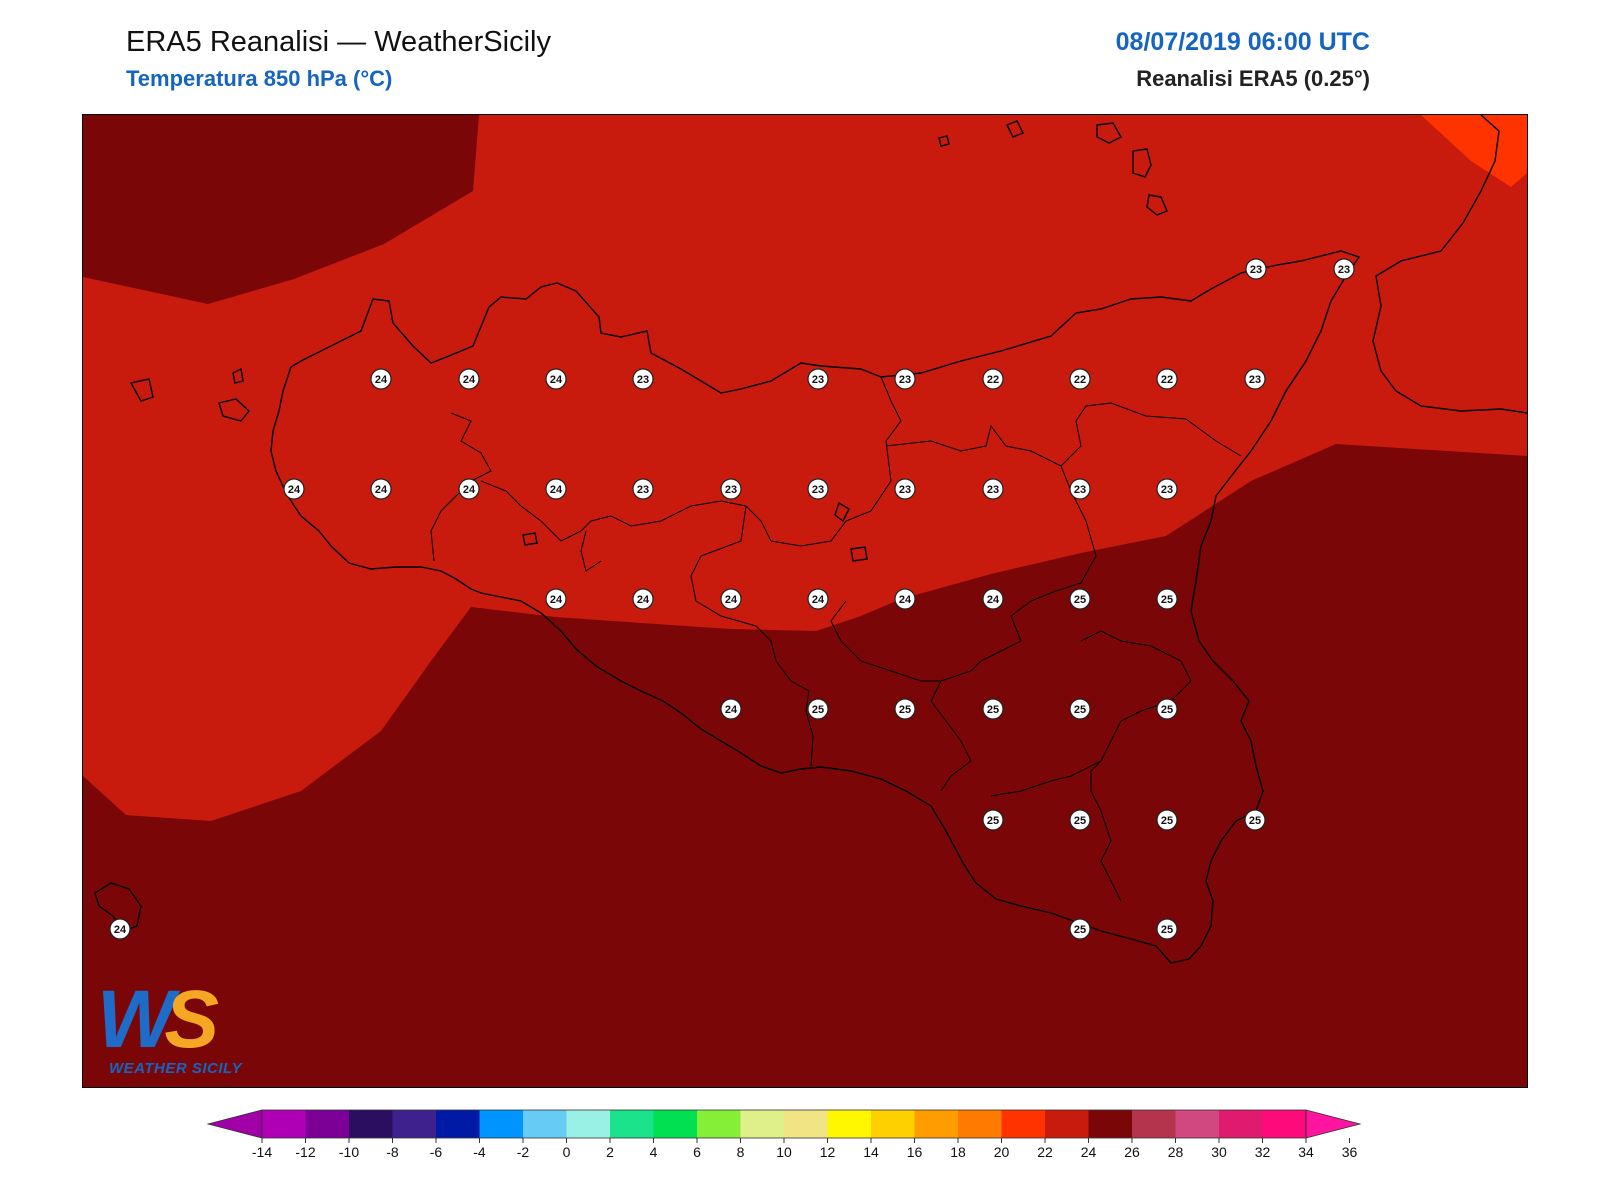 This screenshot has width=1600, height=1200. What do you see at coordinates (1045, 1152) in the screenshot?
I see `colorbar-tick-label: 22` at bounding box center [1045, 1152].